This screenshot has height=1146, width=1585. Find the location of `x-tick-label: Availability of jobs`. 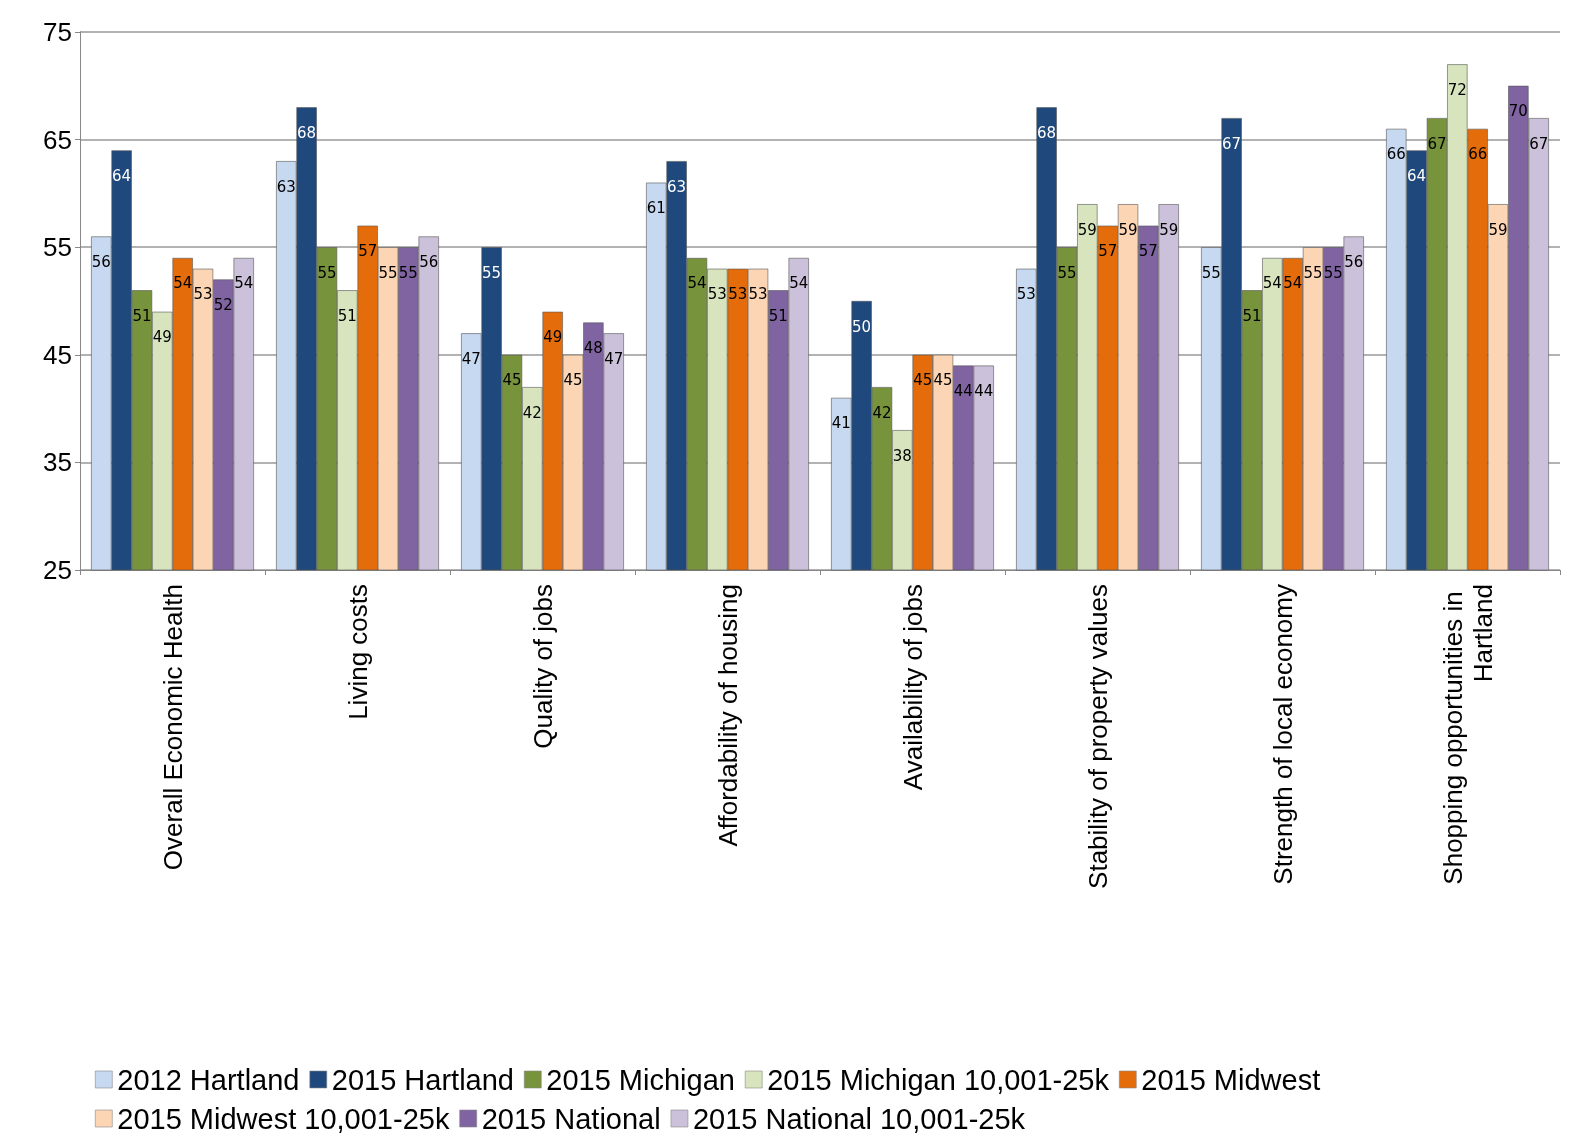

x-tick-label: Availability of jobs is located at coordinates (912, 687).